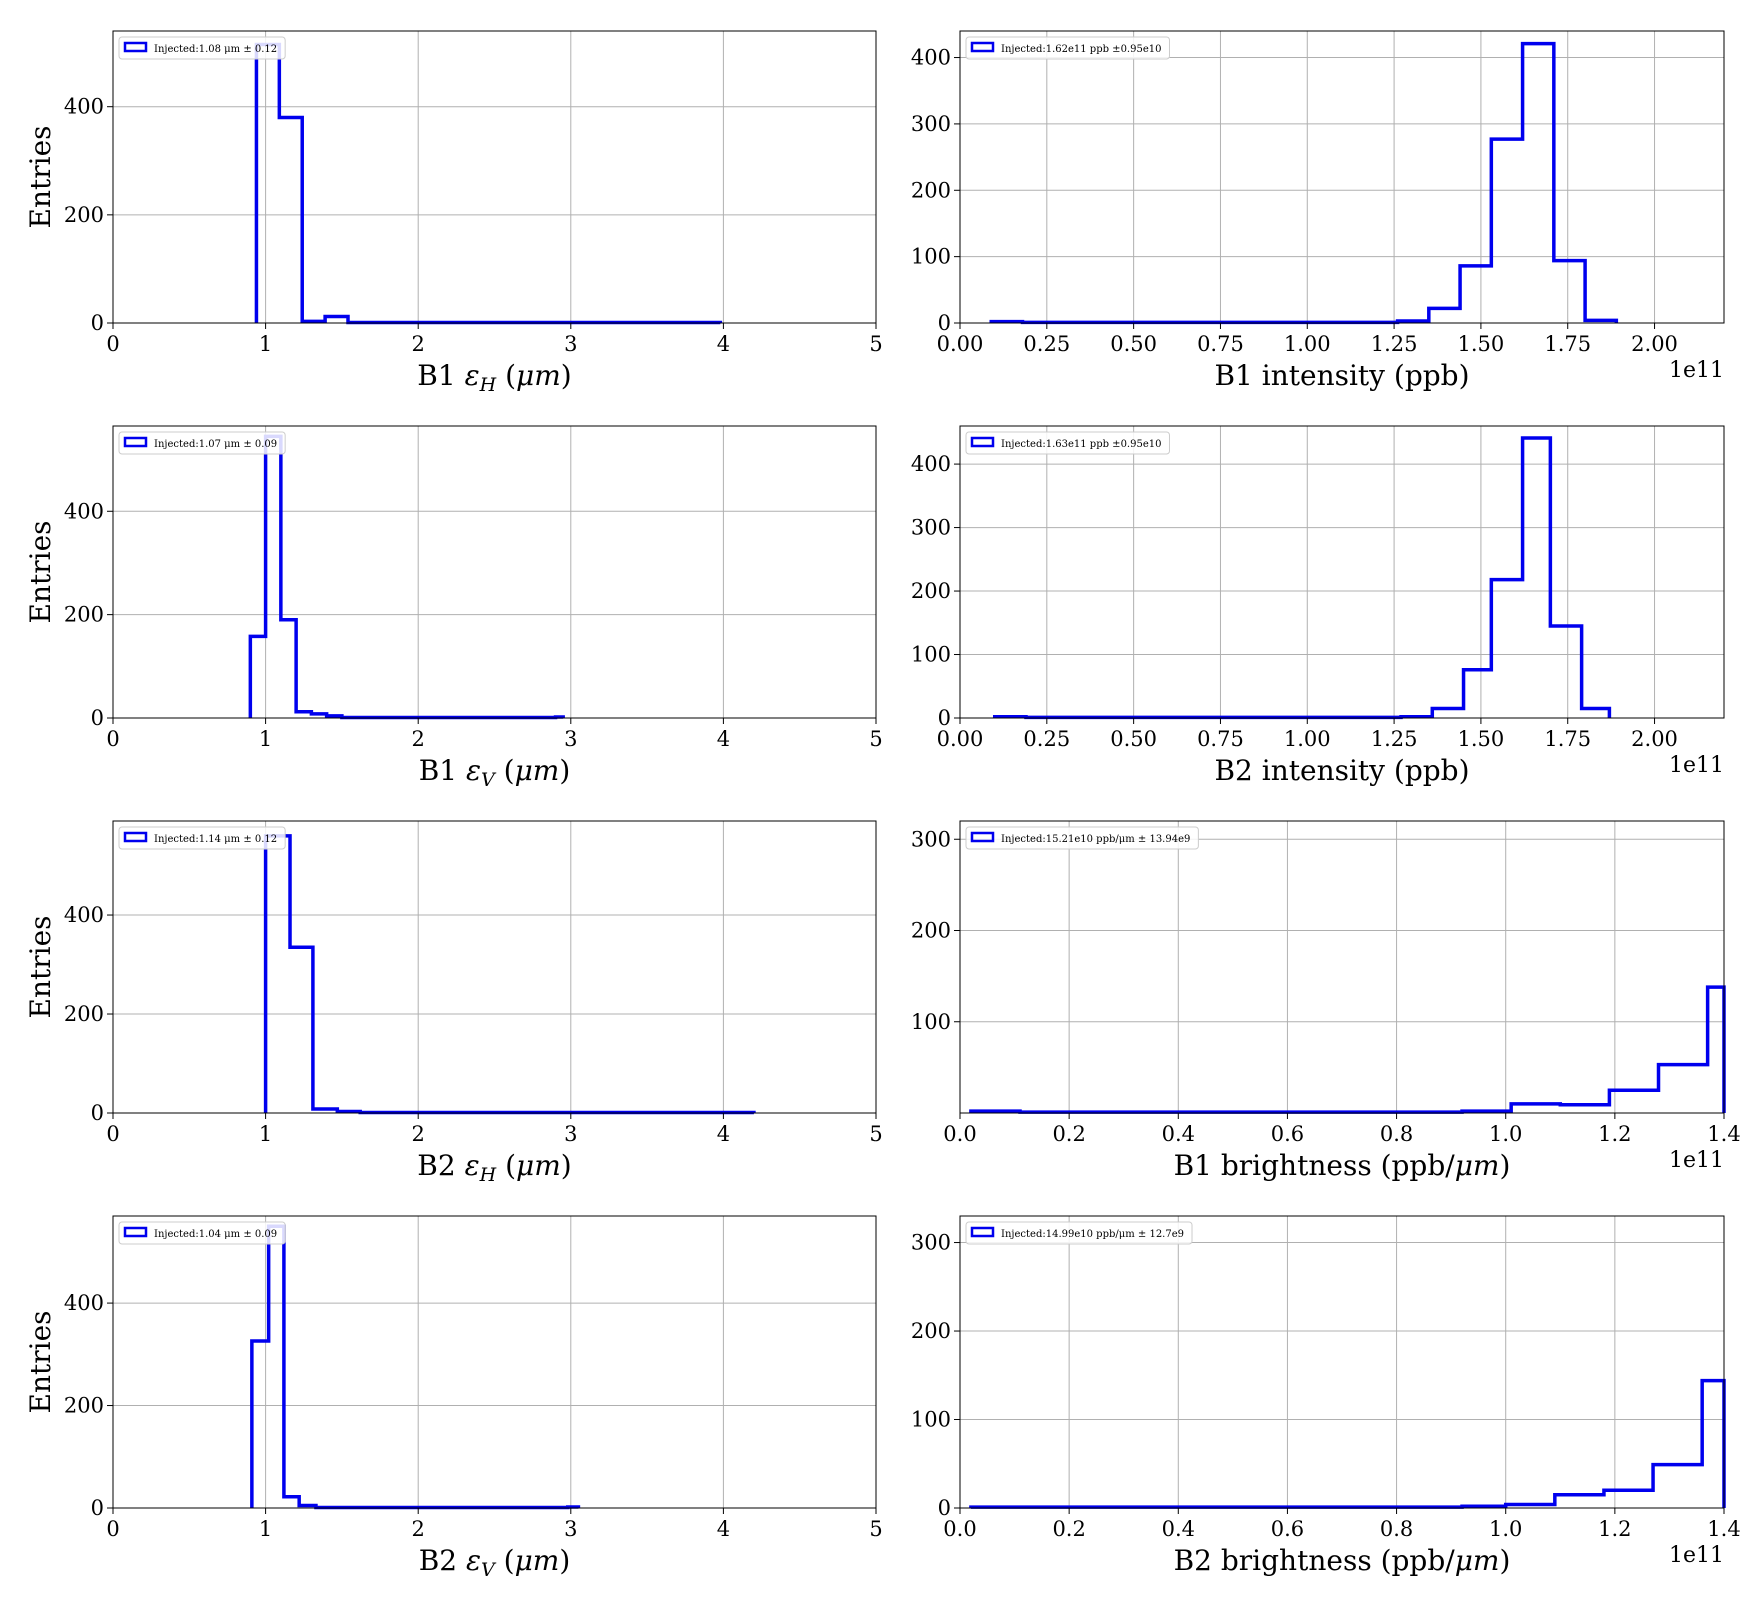  What do you see at coordinates (215, 839) in the screenshot?
I see `legend-text: Injected:1.14 μm ± 0.12` at bounding box center [215, 839].